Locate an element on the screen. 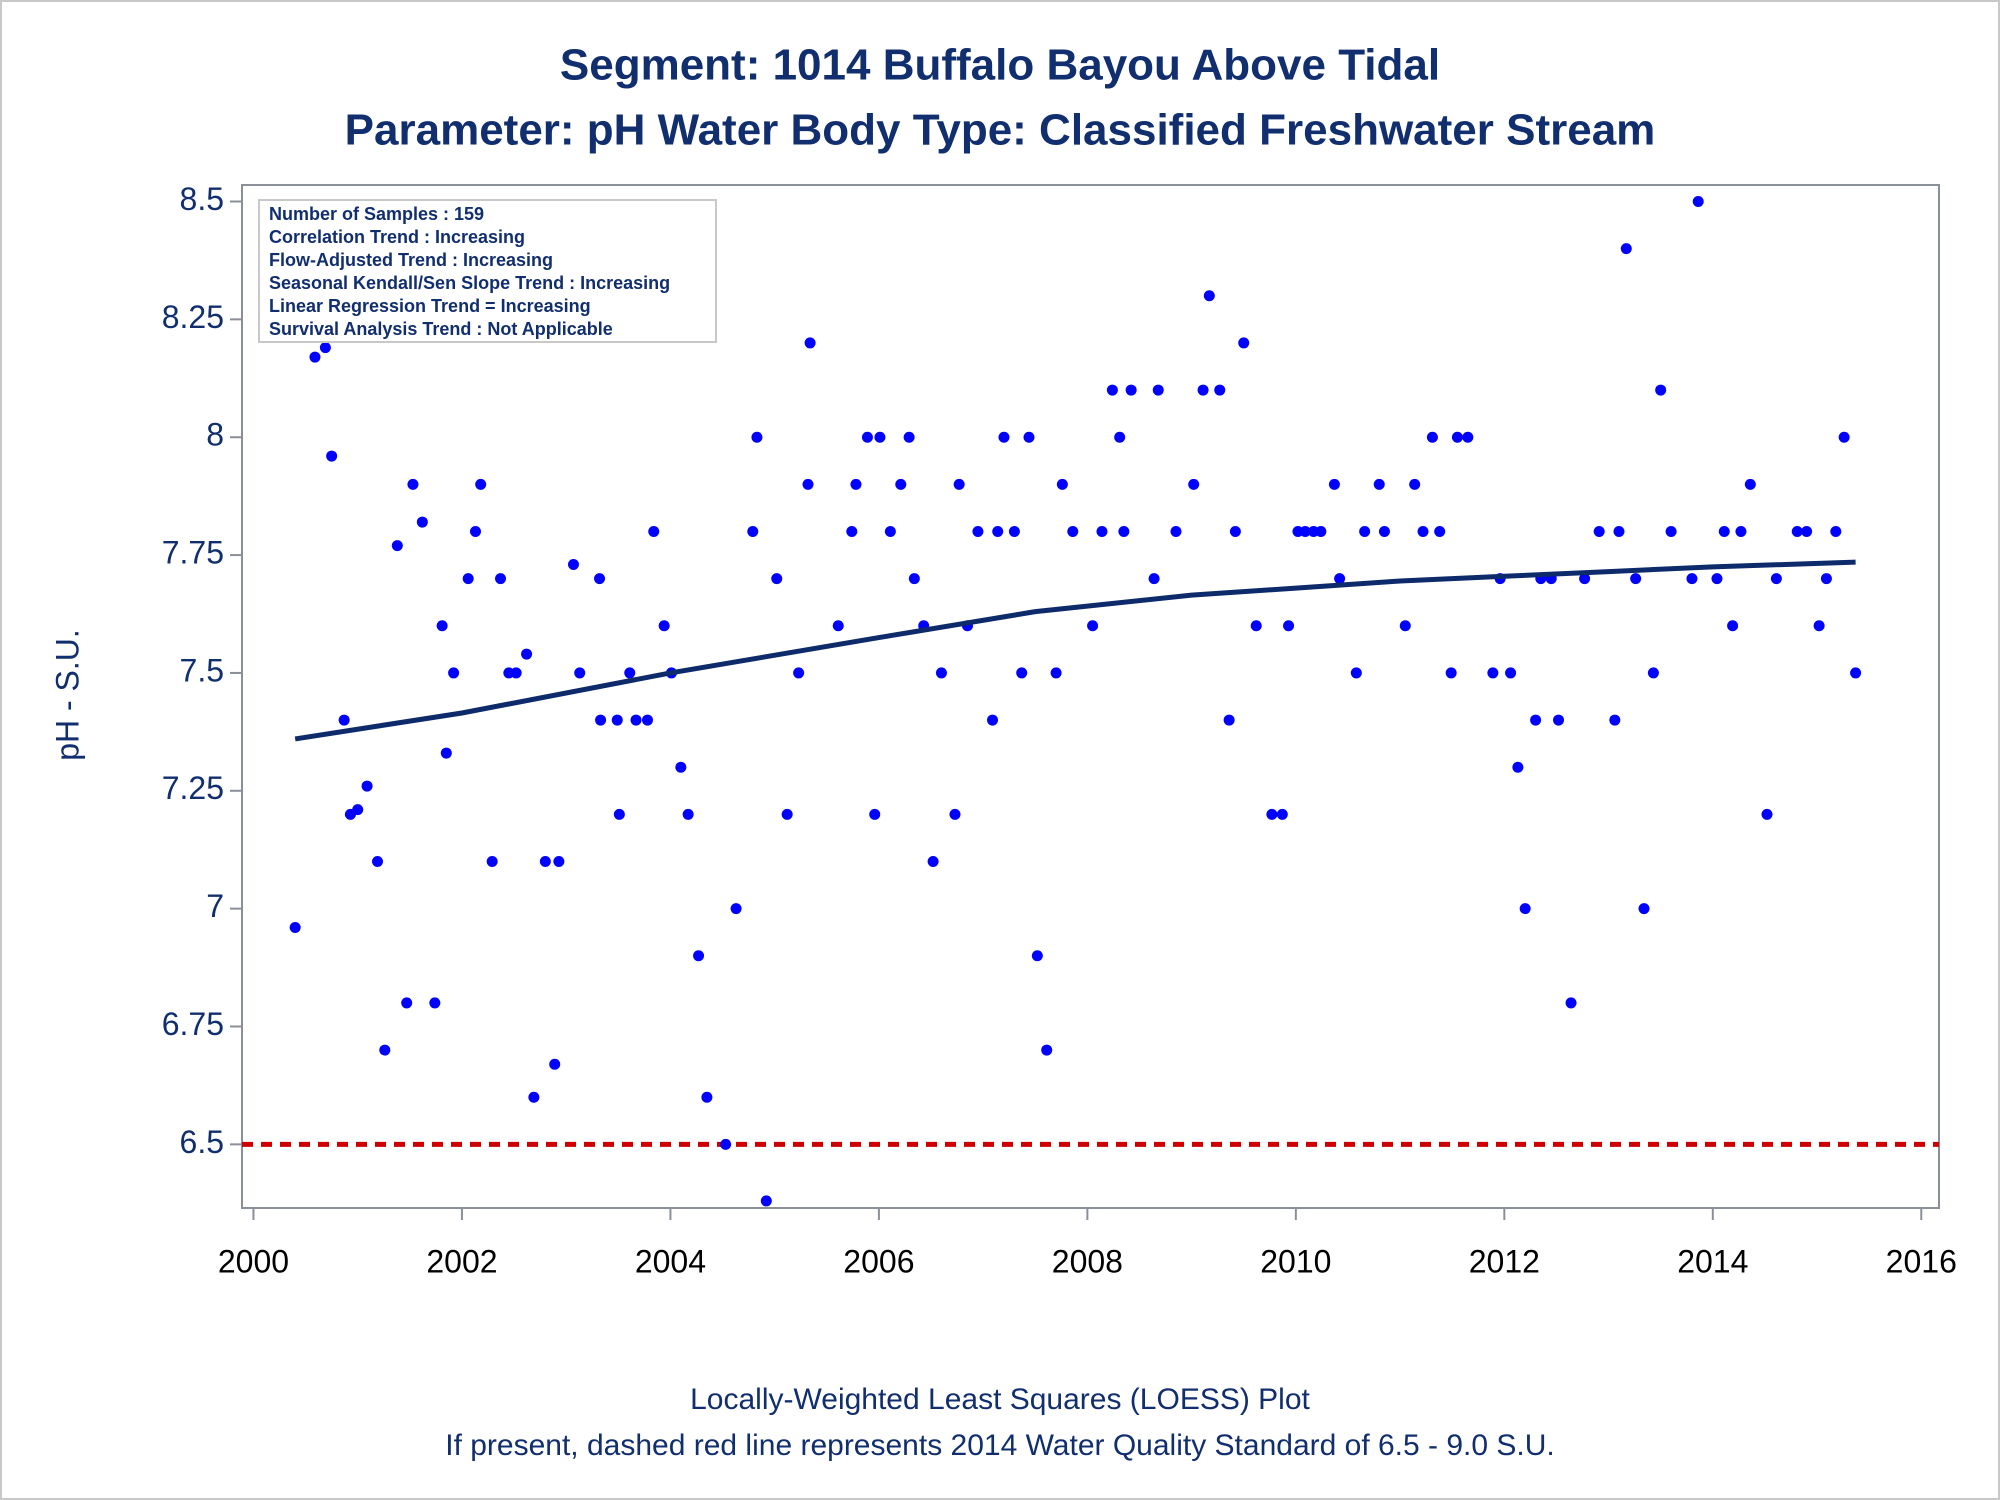 Image resolution: width=2000 pixels, height=1500 pixels. y-tick-label: 8 is located at coordinates (215, 435).